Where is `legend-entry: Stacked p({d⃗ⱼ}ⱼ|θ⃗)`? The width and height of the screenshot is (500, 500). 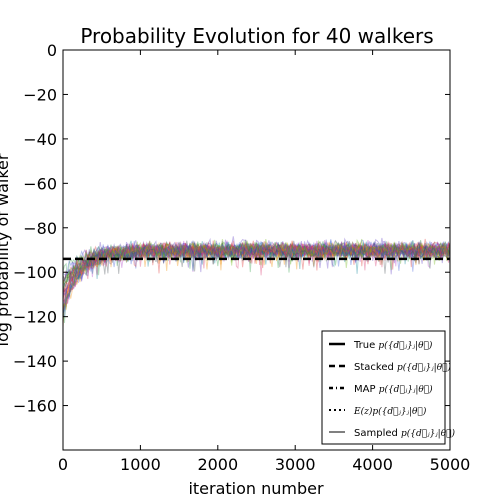
legend-entry: Stacked p({d⃗ⱼ}ⱼ|θ⃗) is located at coordinates (403, 367).